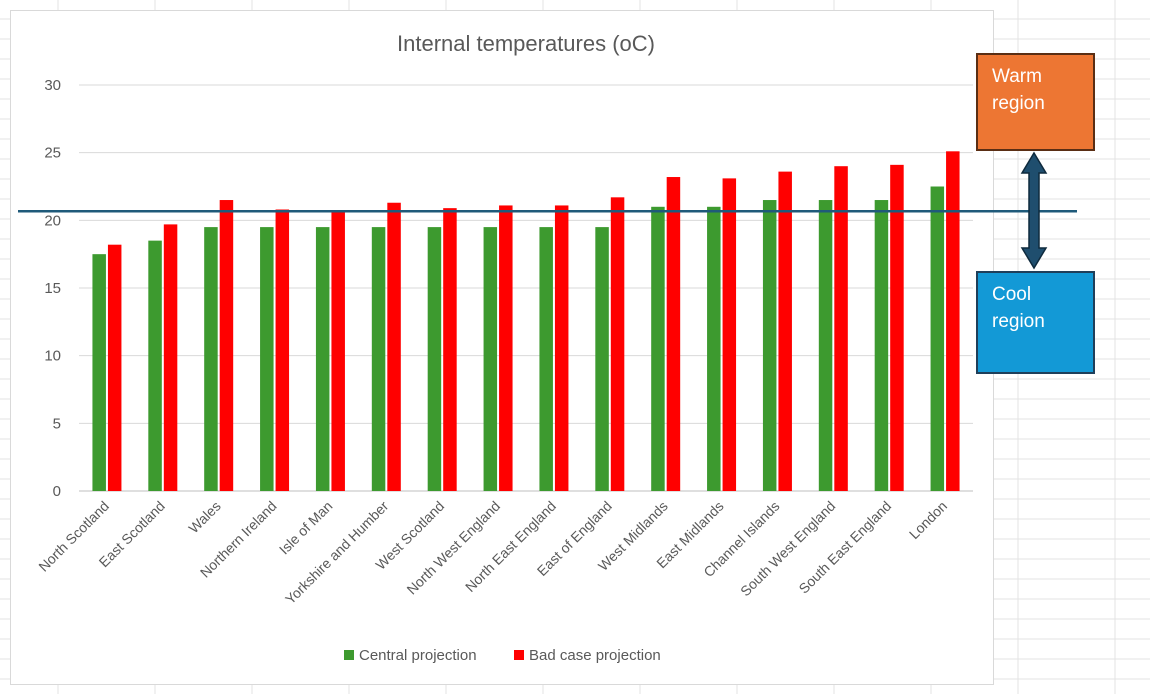 This screenshot has height=694, width=1150. Describe the element at coordinates (1035, 102) in the screenshot. I see `warm-region-box: Warm region` at that location.